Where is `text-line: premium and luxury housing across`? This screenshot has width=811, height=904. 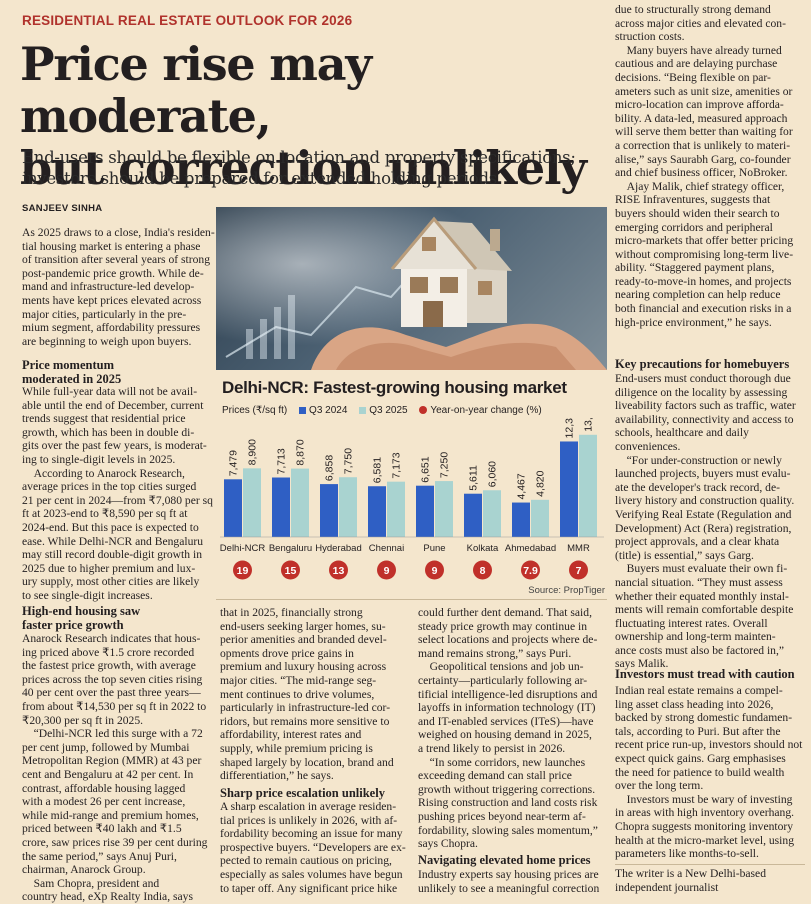 text-line: premium and luxury housing across is located at coordinates (303, 667).